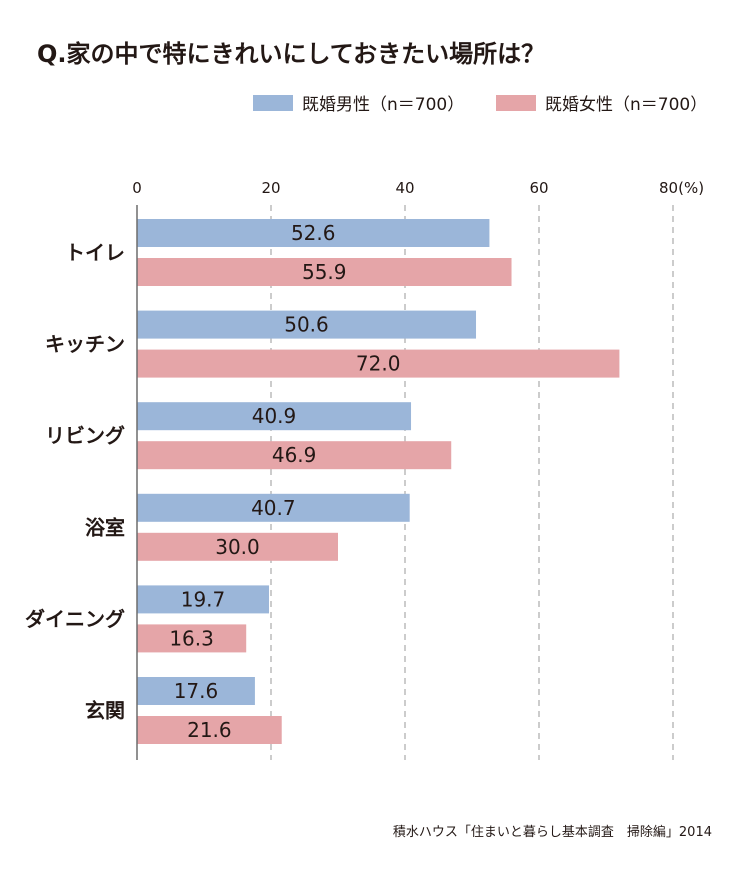  Describe the element at coordinates (480, 105) in the screenshot. I see `legend: 既婚男性（n＝700） 既婚女性（n＝700）` at that location.